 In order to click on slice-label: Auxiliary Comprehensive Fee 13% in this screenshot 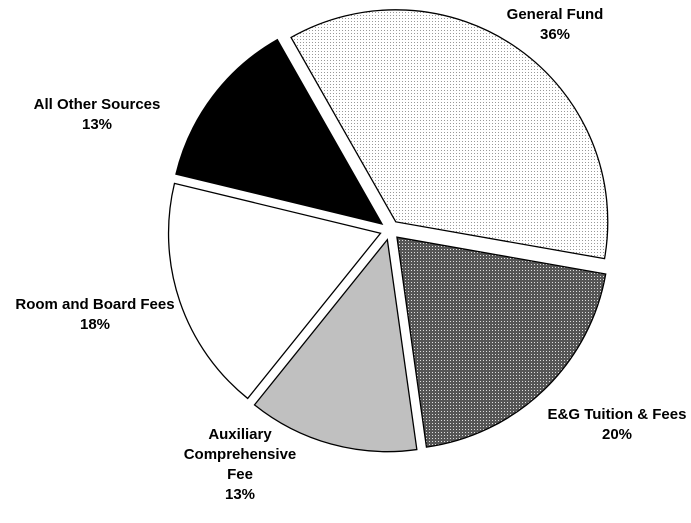, I will do `click(240, 465)`.